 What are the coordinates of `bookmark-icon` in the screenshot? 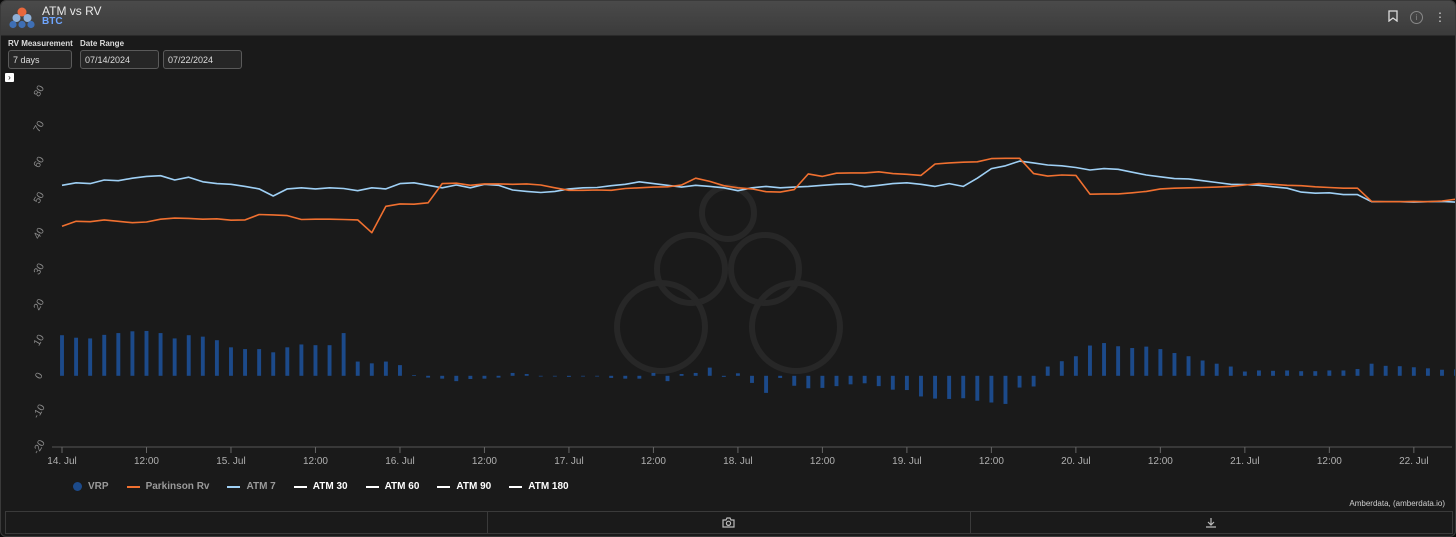 It's located at (1393, 17).